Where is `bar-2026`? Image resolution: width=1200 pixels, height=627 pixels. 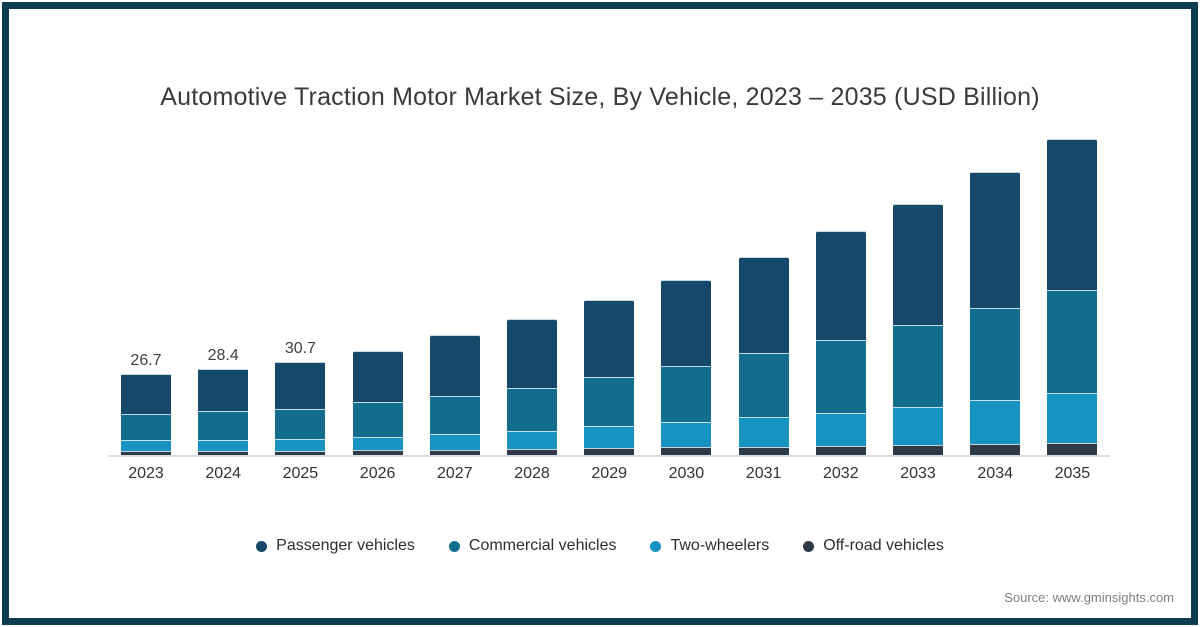 bar-2026 is located at coordinates (377, 403).